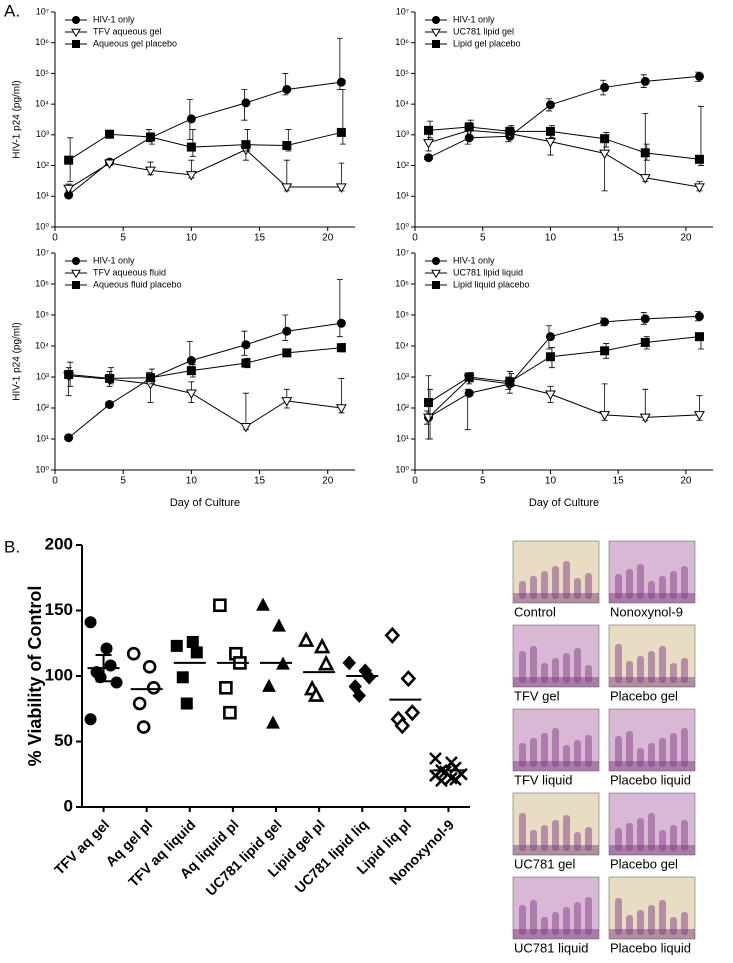  Describe the element at coordinates (646, 611) in the screenshot. I see `micrograph-caption: Nonoxynol-9` at that location.